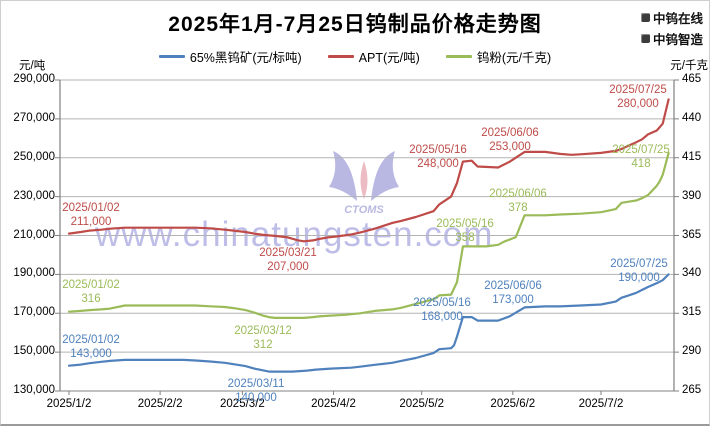 The width and height of the screenshot is (710, 426). Describe the element at coordinates (677, 40) in the screenshot. I see `brand-label: 中钨智造` at that location.